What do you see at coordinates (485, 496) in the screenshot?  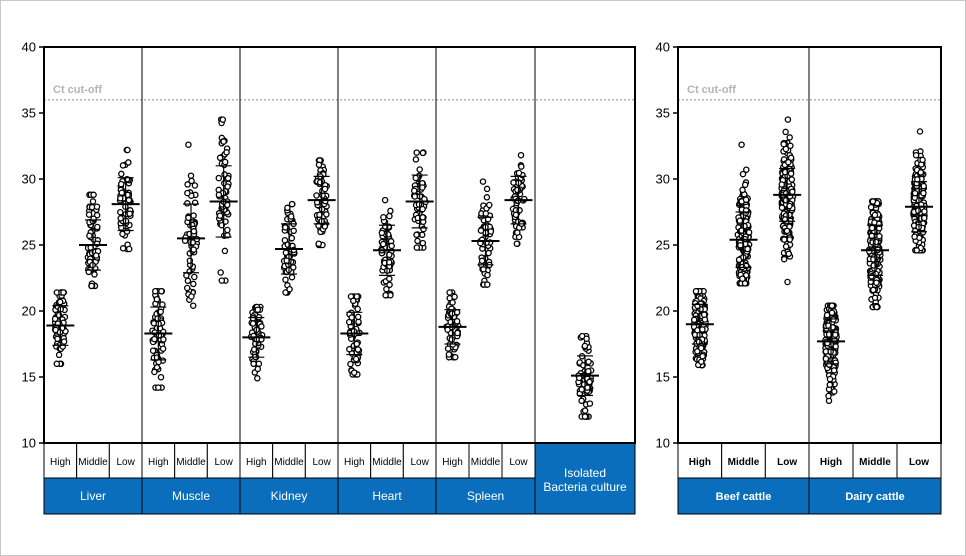 I see `group-label: Spleen` at bounding box center [485, 496].